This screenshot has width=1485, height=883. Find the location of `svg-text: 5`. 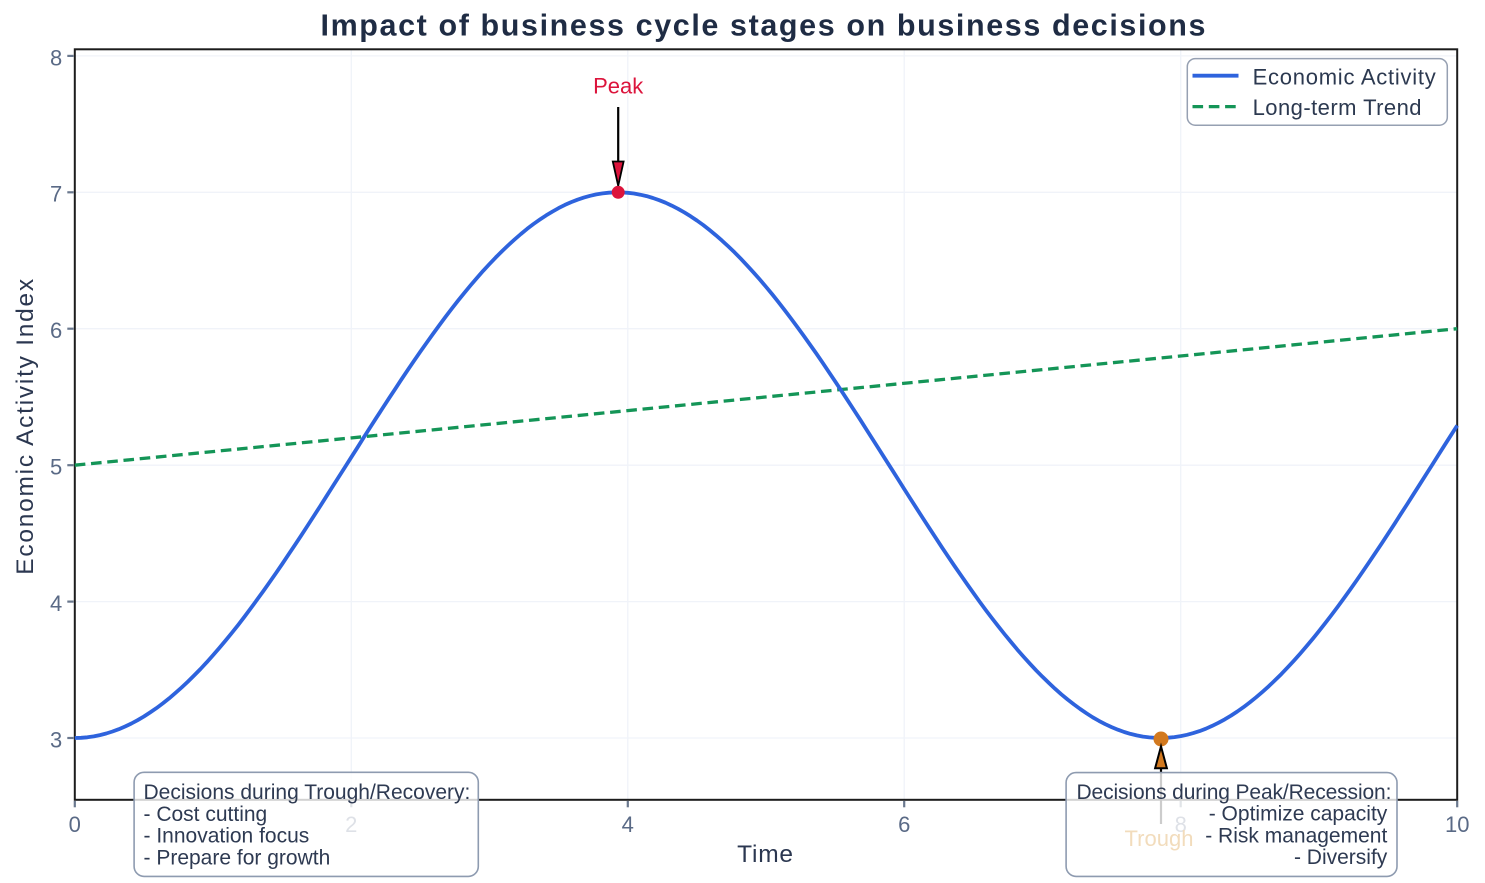

svg-text: 5 is located at coordinates (56, 467).